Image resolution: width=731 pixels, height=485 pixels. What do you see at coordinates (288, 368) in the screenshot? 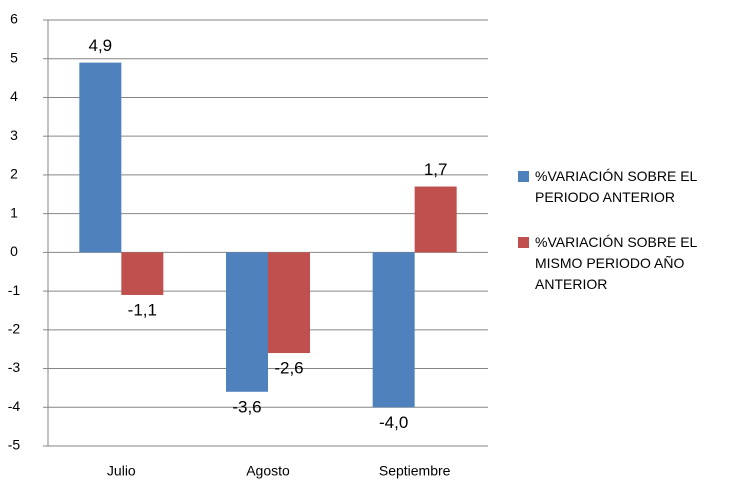
I see `value-label: -2,6` at bounding box center [288, 368].